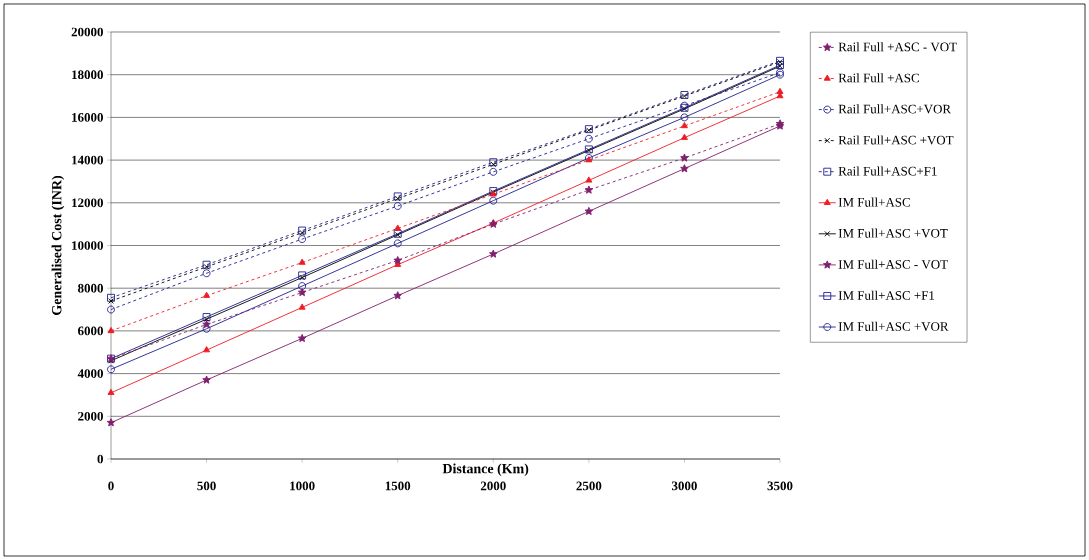 This screenshot has width=1089, height=560. I want to click on x-tick-label: 1000, so click(302, 486).